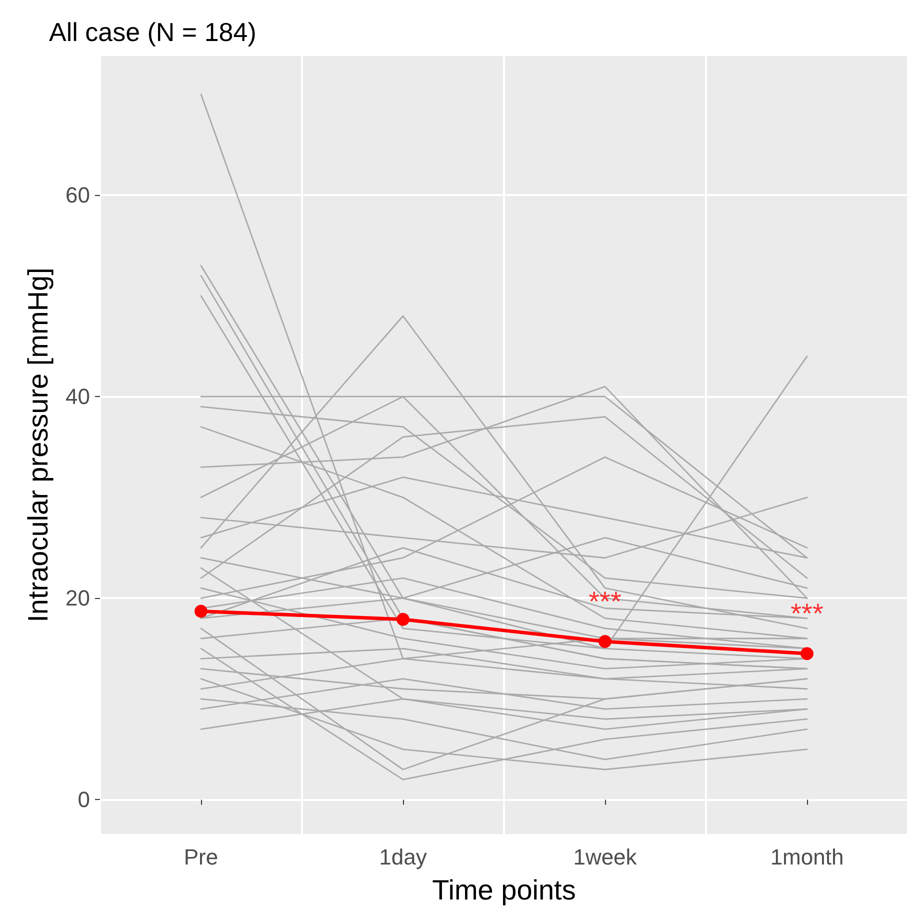 Image resolution: width=918 pixels, height=917 pixels. What do you see at coordinates (403, 857) in the screenshot?
I see `x-tick-label: 1day` at bounding box center [403, 857].